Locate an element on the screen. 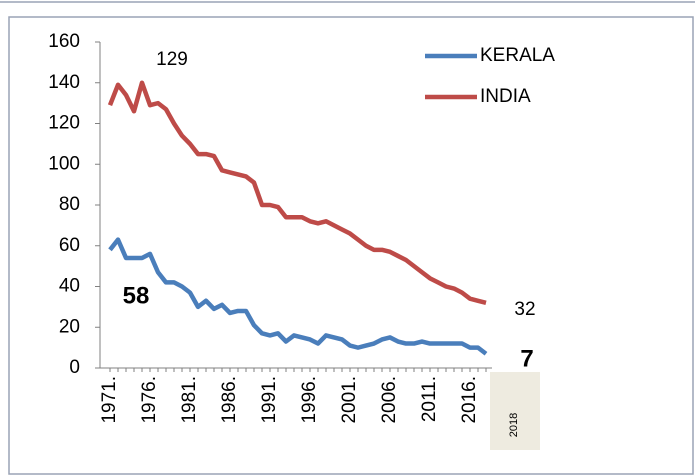 Image resolution: width=695 pixels, height=476 pixels. annotation: 7 is located at coordinates (526, 358).